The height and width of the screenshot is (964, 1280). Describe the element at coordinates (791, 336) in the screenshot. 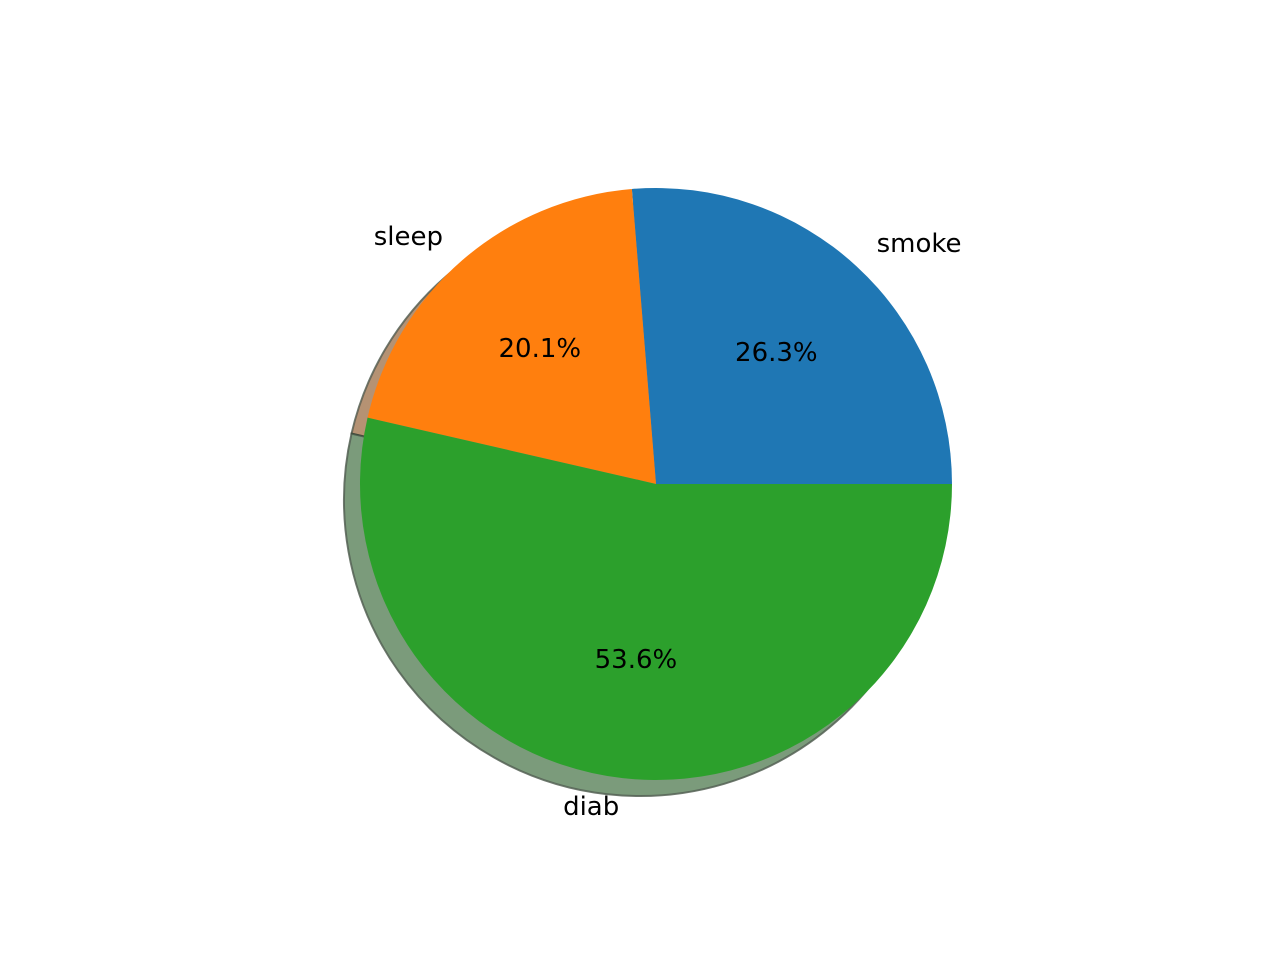

I see `pie-slice-smoke` at that location.